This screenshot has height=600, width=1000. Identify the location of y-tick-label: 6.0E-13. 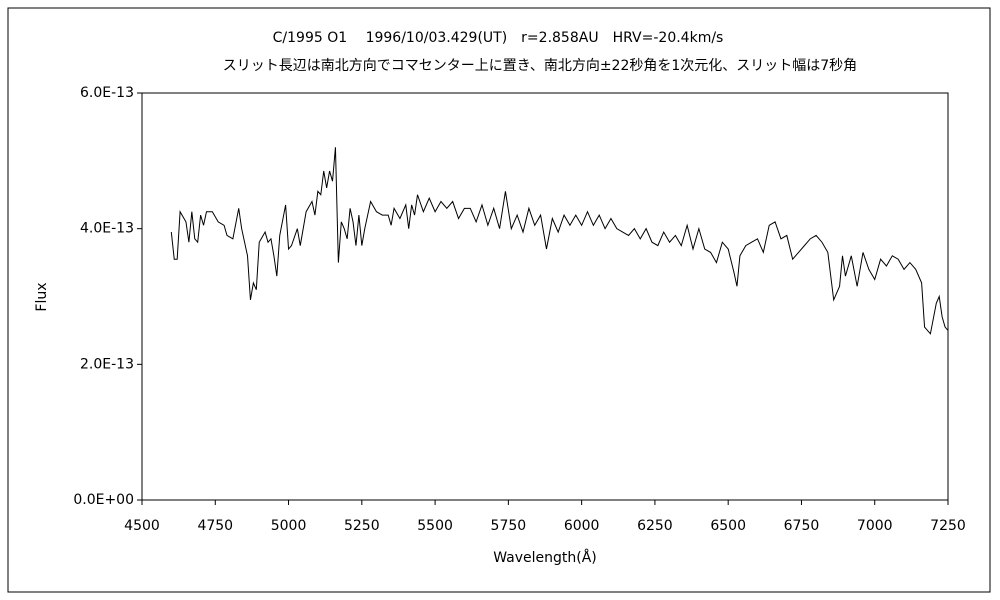
(107, 93).